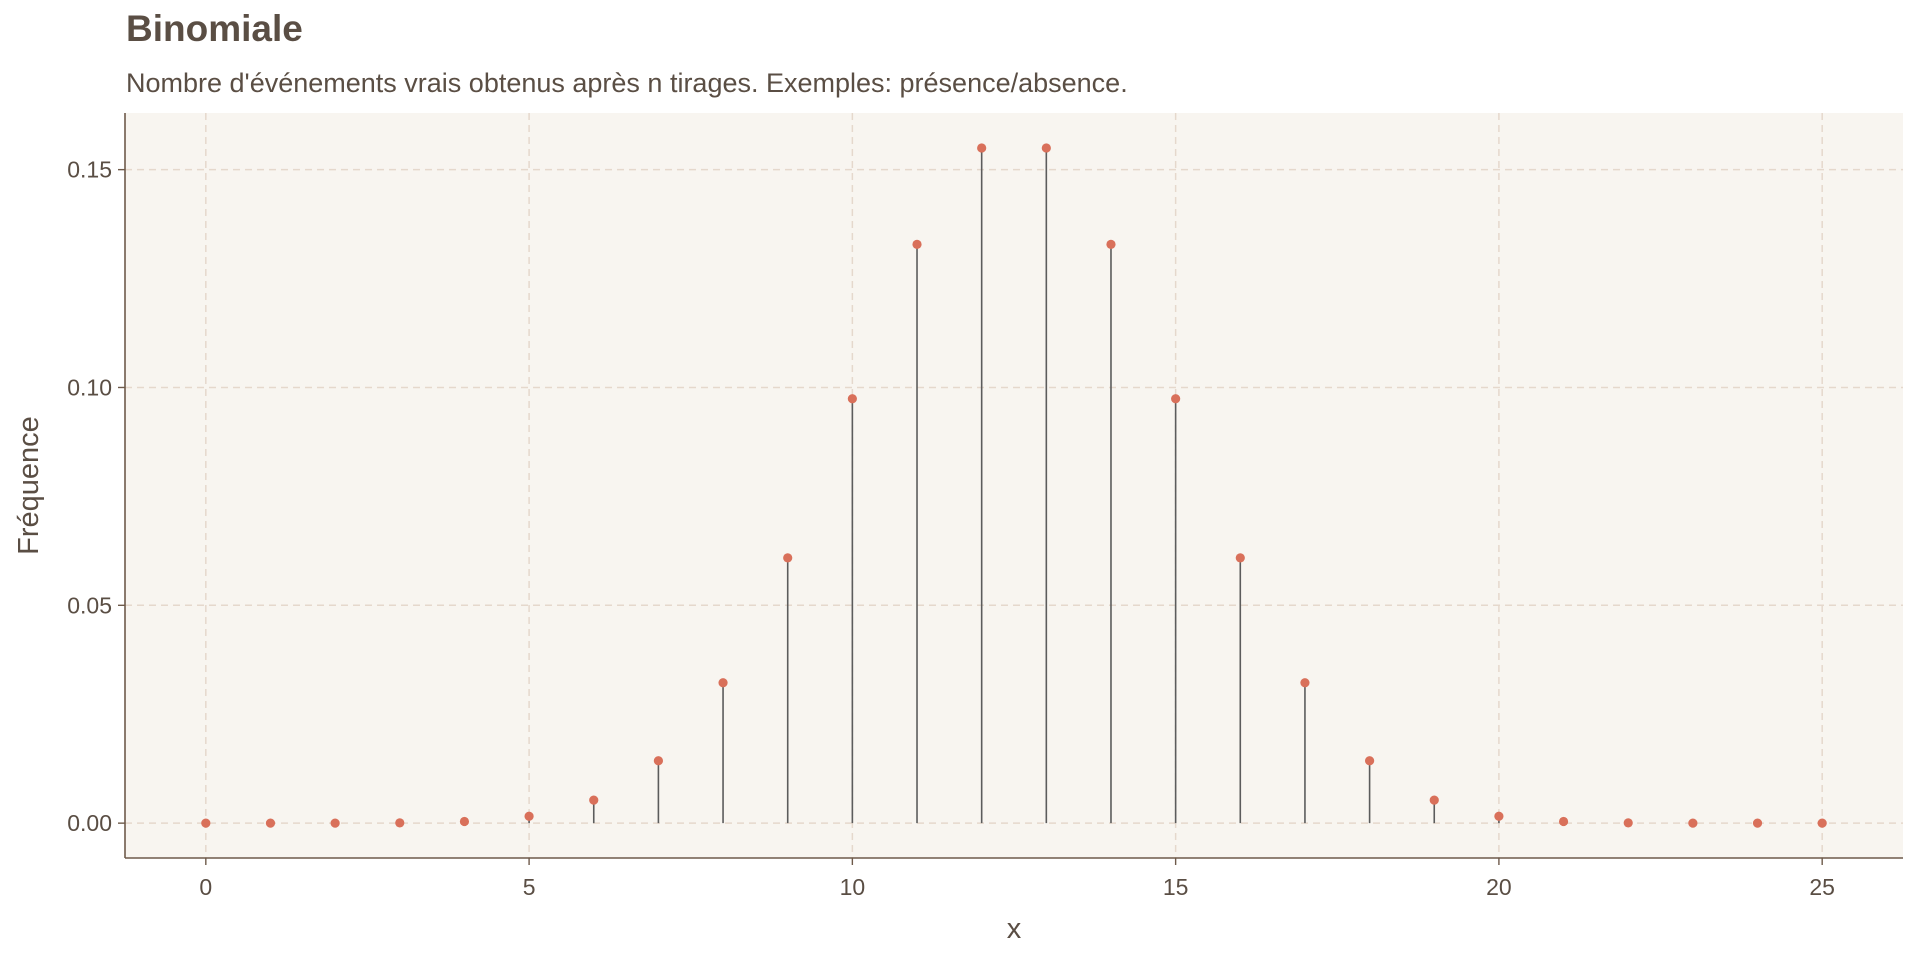  What do you see at coordinates (89, 605) in the screenshot?
I see `y-tick-label: 0.05` at bounding box center [89, 605].